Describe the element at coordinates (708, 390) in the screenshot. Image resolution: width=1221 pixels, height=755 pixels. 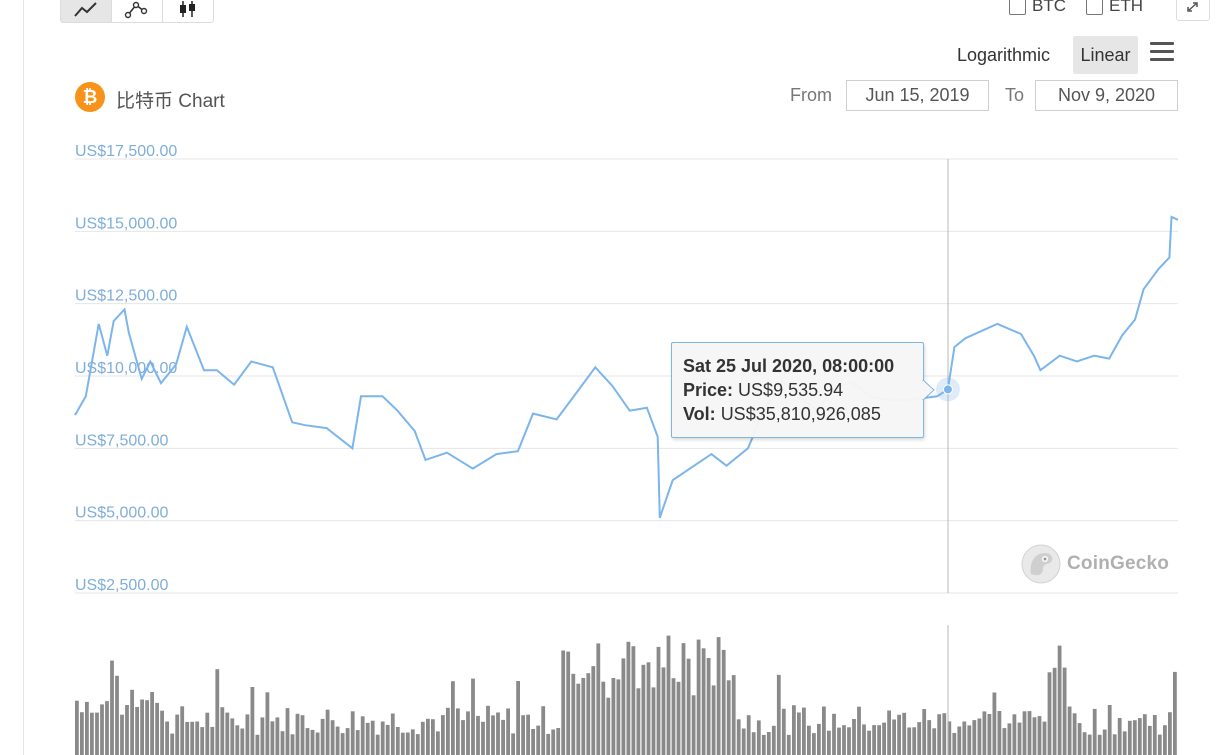
I see `tooltip-price-label: Price:` at that location.